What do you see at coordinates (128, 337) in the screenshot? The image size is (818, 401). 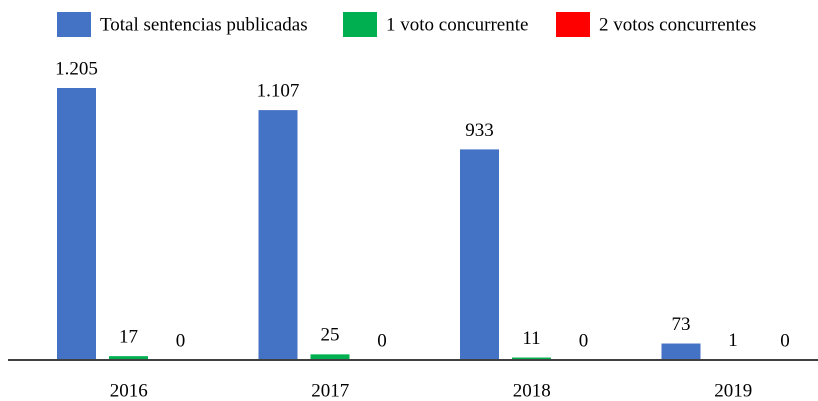 I see `value-label: 17` at bounding box center [128, 337].